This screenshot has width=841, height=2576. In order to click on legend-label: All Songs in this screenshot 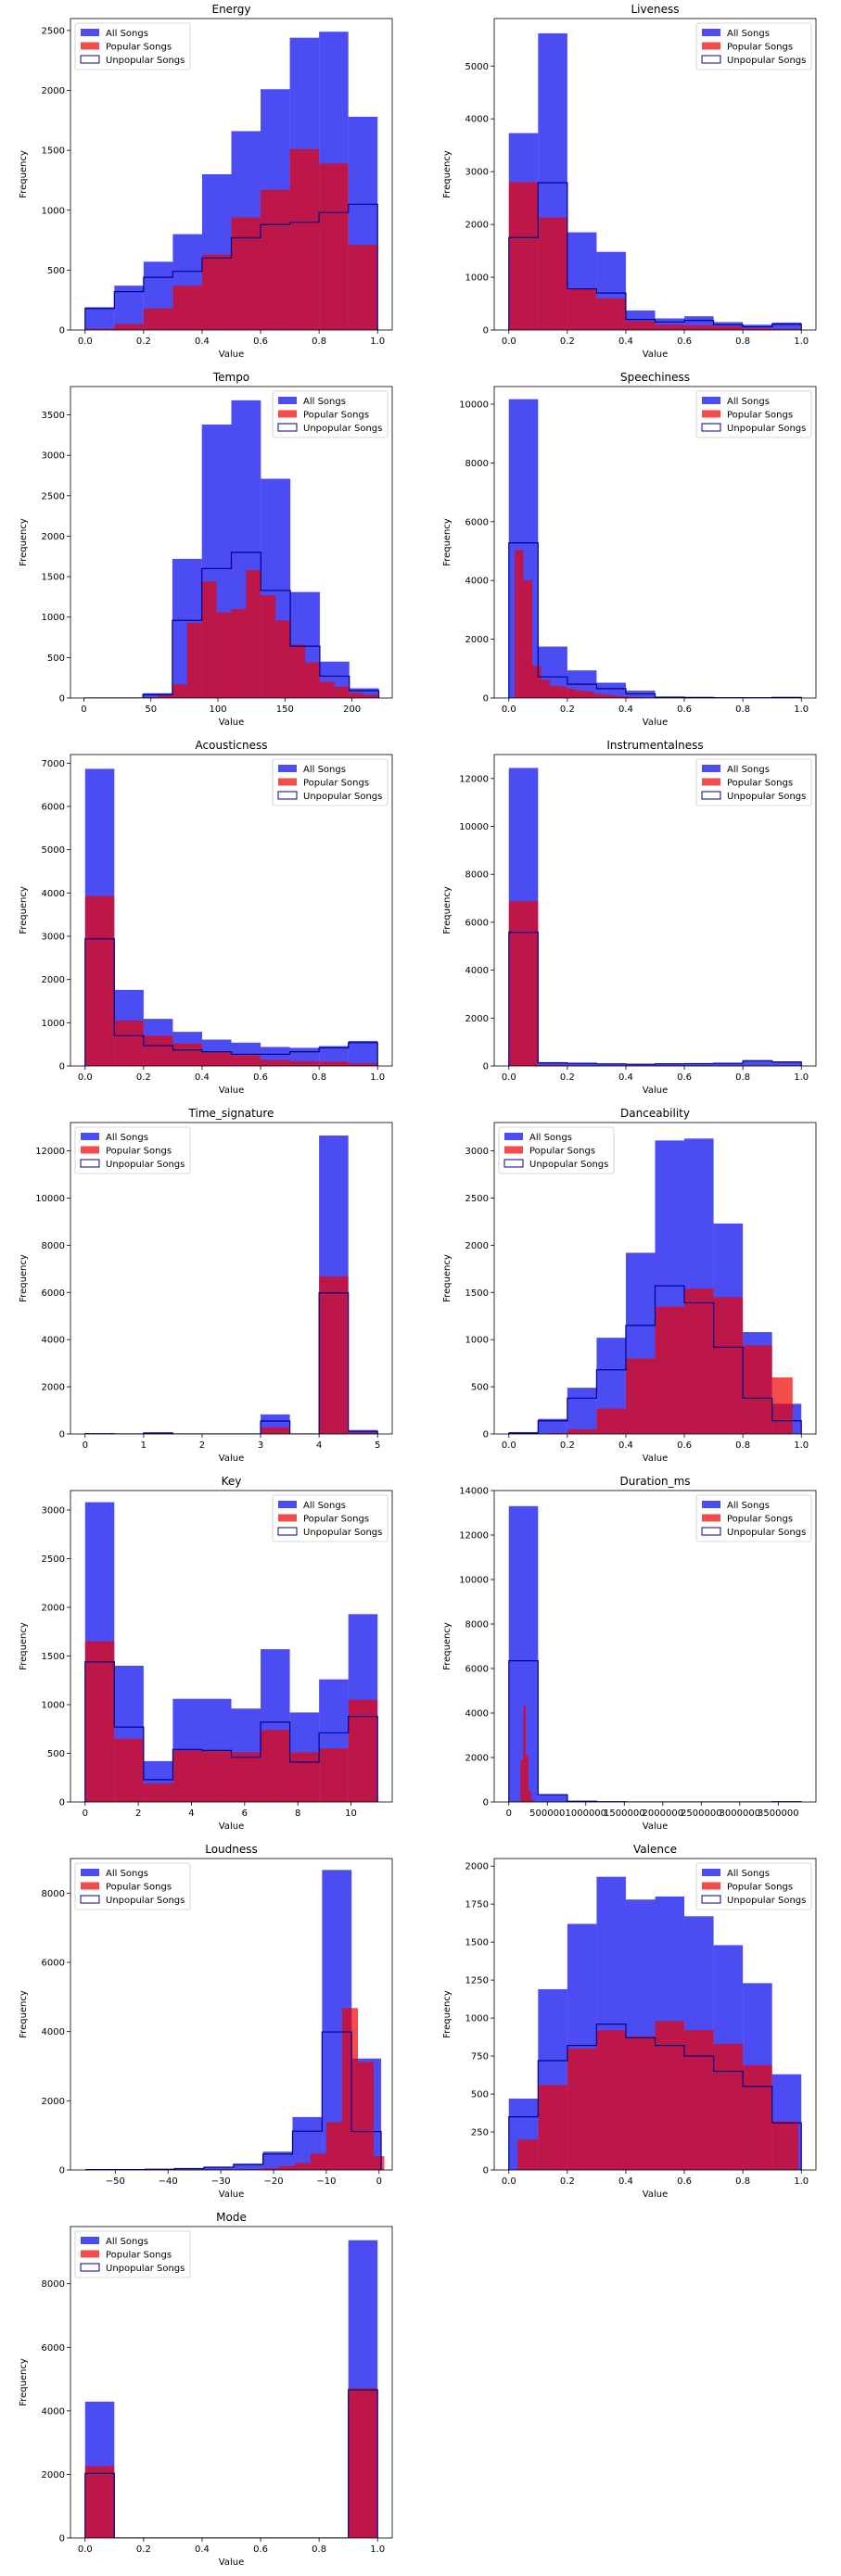, I will do `click(748, 770)`.